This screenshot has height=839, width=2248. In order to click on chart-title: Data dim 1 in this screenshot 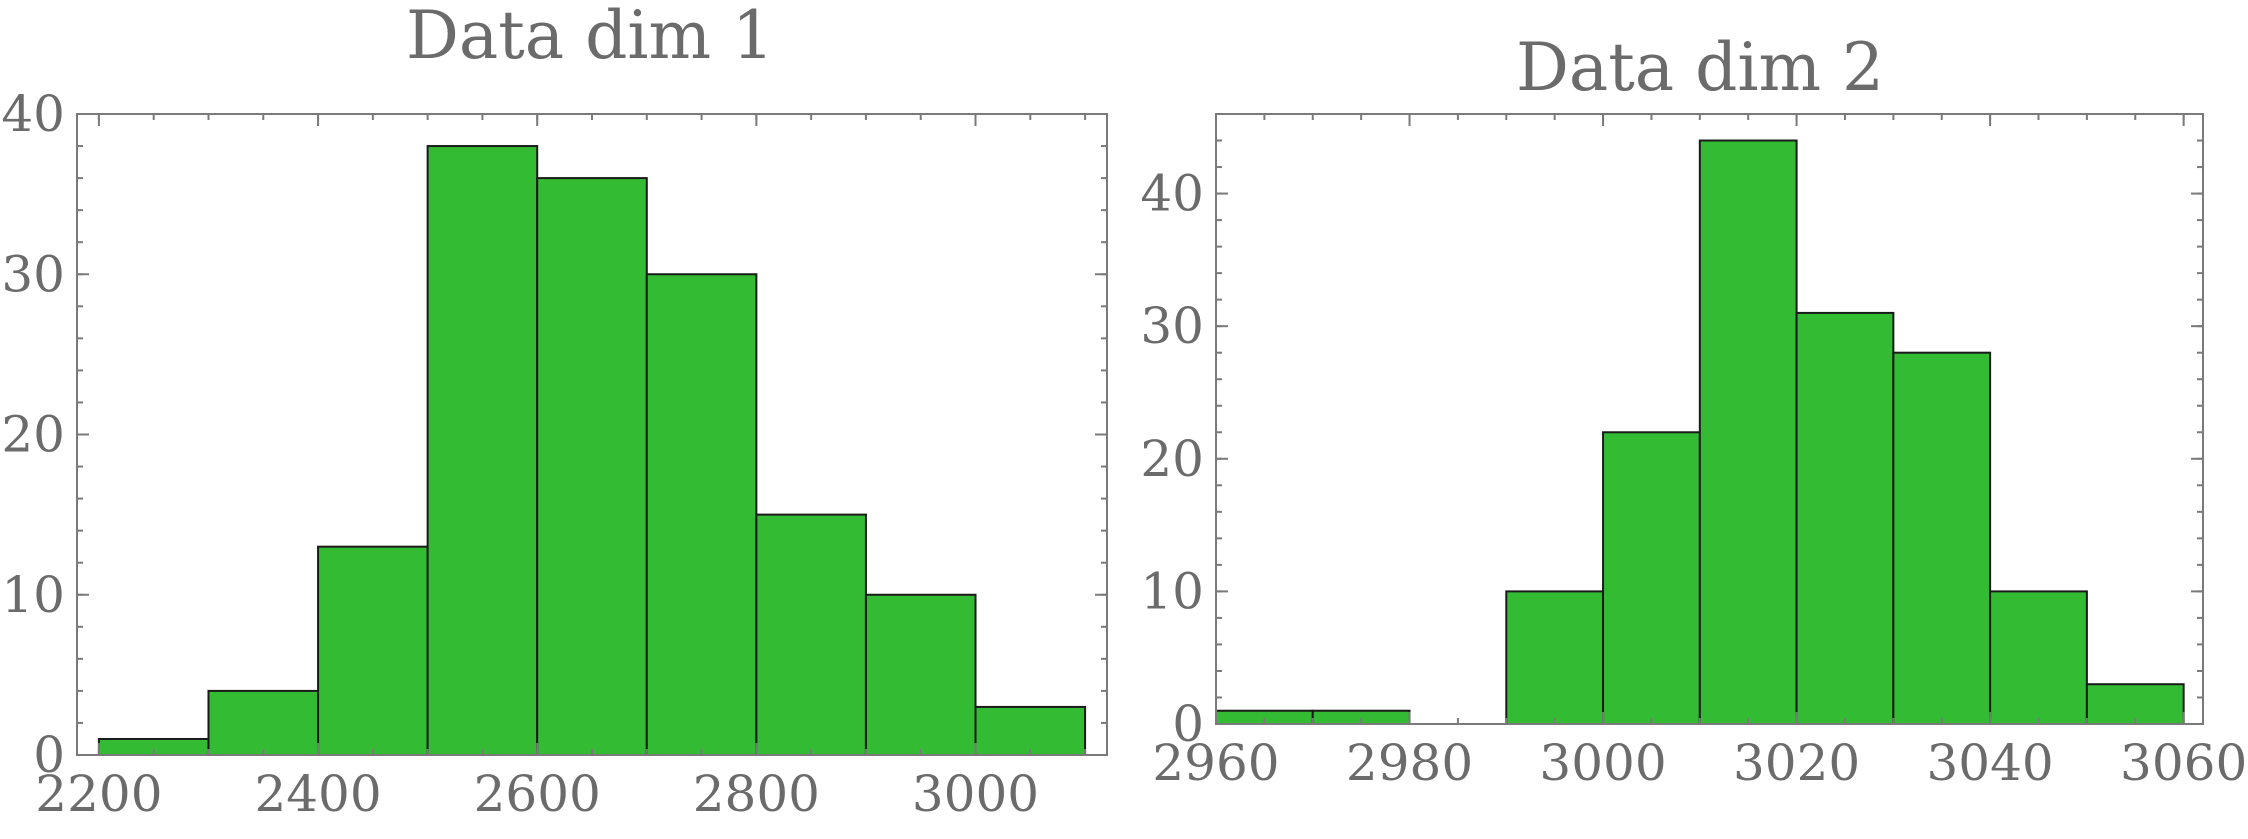, I will do `click(590, 37)`.